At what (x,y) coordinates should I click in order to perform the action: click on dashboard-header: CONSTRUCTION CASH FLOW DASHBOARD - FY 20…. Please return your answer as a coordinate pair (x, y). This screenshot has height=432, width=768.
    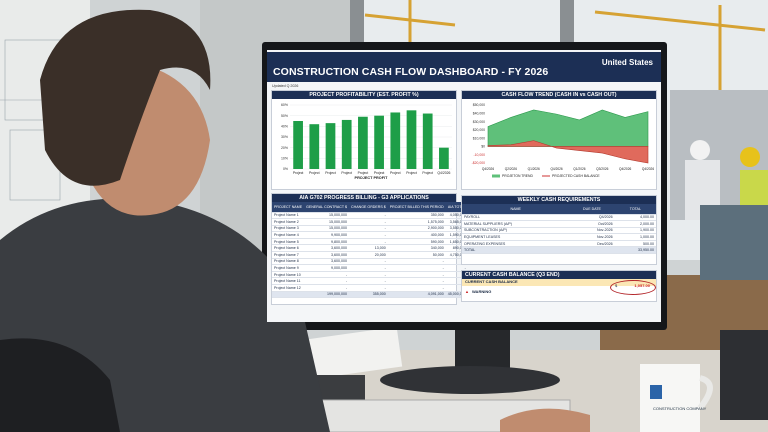
    Looking at the image, I should click on (464, 67).